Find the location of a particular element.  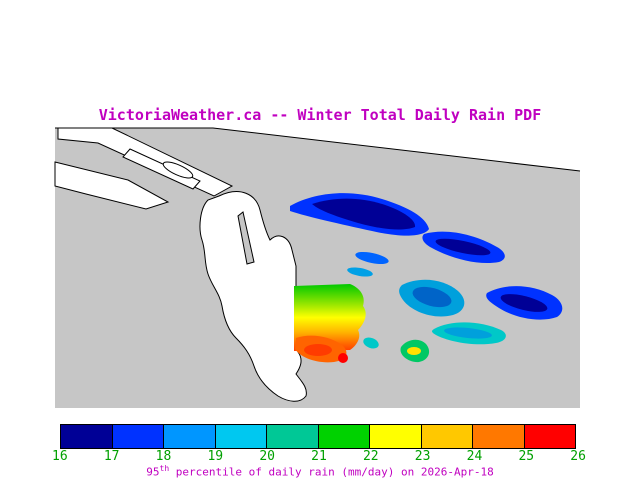

landmass-peninsula is located at coordinates (253, 296).